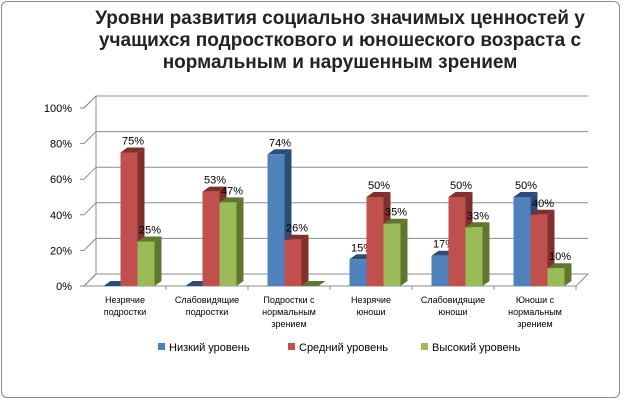 The width and height of the screenshot is (623, 401). What do you see at coordinates (215, 181) in the screenshot?
I see `data-label: 53%` at bounding box center [215, 181].